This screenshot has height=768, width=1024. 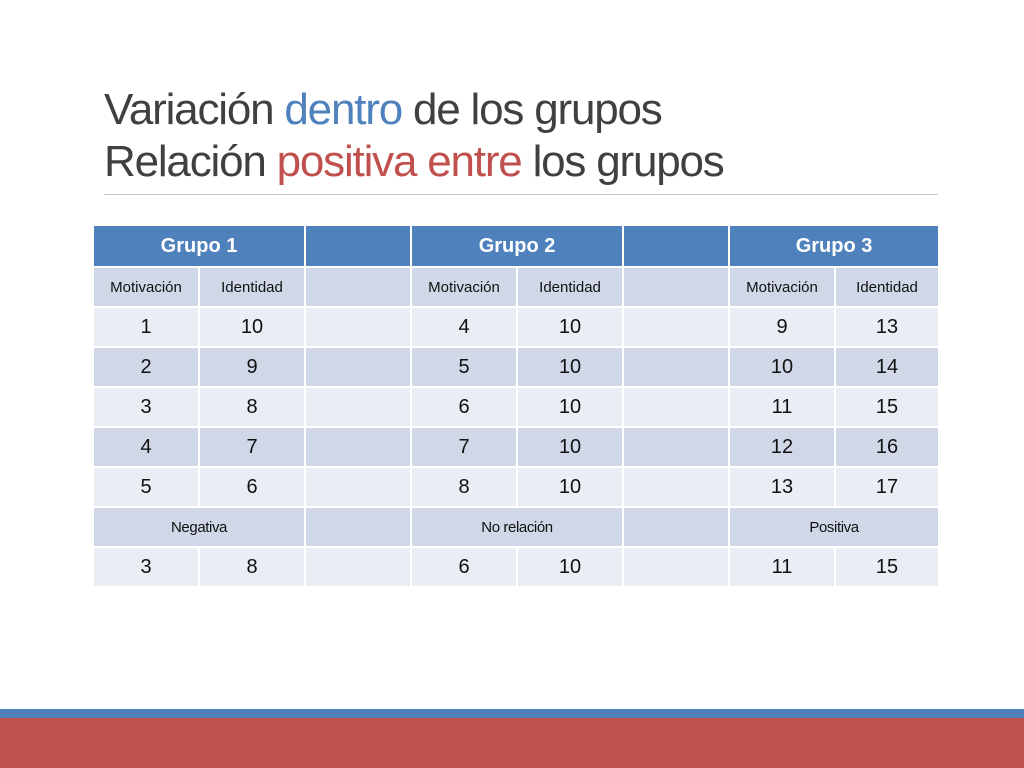 What do you see at coordinates (199, 246) in the screenshot?
I see `group-header: Grupo 1` at bounding box center [199, 246].